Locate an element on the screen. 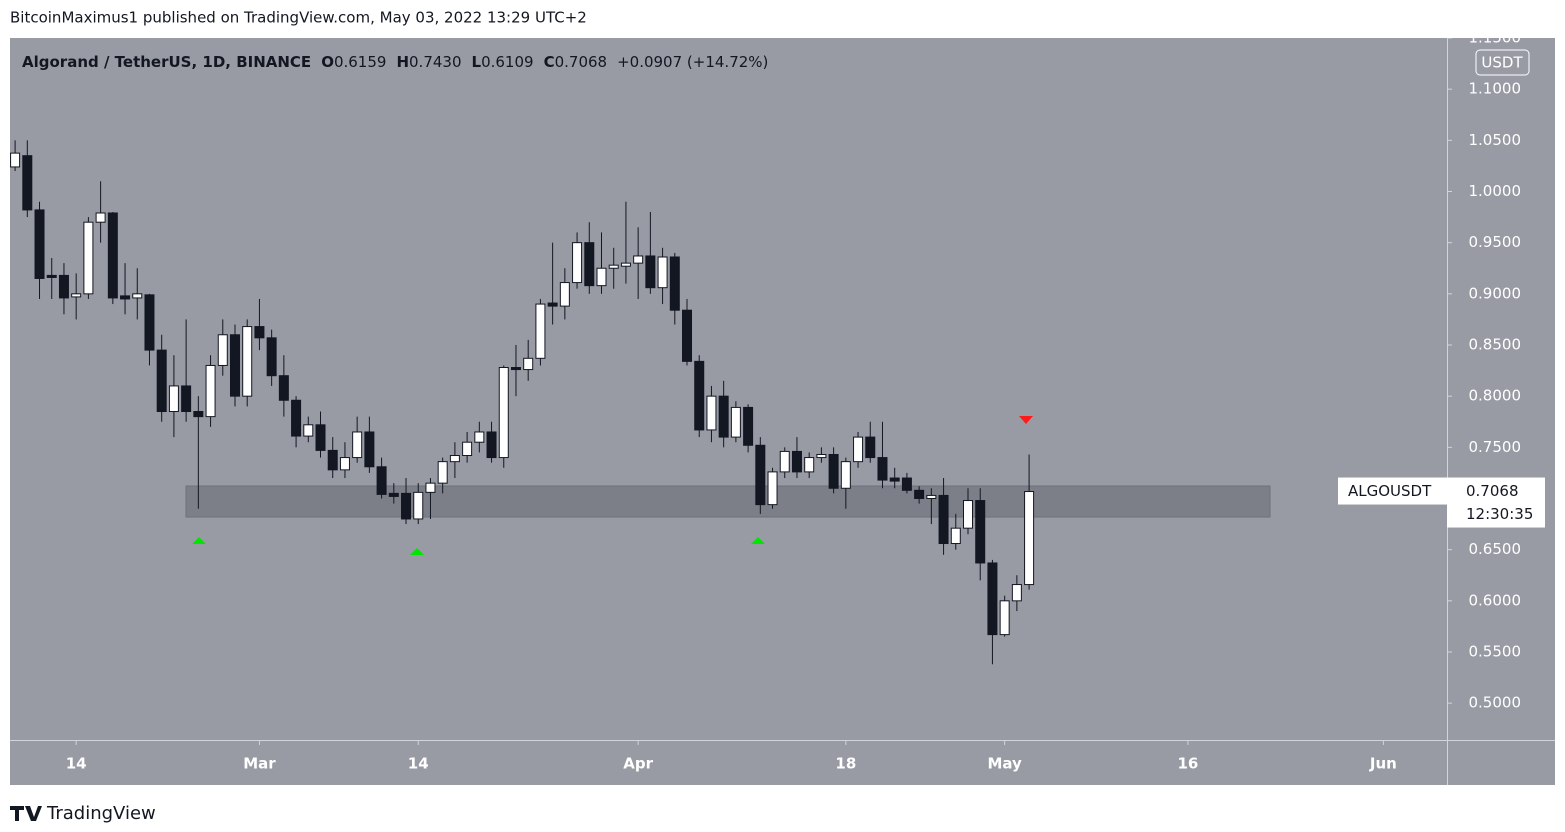 Image resolution: width=1565 pixels, height=832 pixels. unit-button is located at coordinates (1502, 62).